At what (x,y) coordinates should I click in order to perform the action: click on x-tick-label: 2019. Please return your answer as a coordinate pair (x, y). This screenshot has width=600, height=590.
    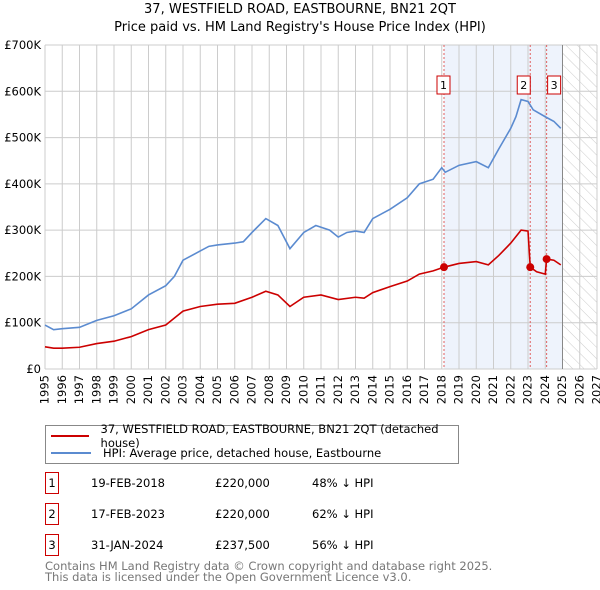
    Looking at the image, I should click on (459, 389).